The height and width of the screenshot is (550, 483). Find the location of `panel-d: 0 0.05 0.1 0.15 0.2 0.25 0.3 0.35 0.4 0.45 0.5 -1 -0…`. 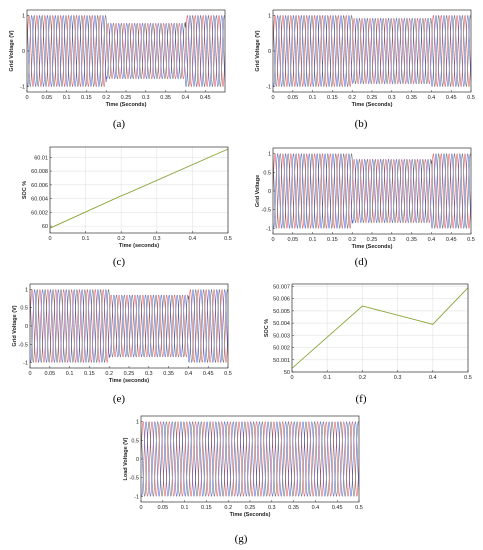

panel-d: 0 0.05 0.1 0.15 0.2 0.25 0.3 0.35 0.4 0.45 0.5 -1 -0… is located at coordinates (361, 207).